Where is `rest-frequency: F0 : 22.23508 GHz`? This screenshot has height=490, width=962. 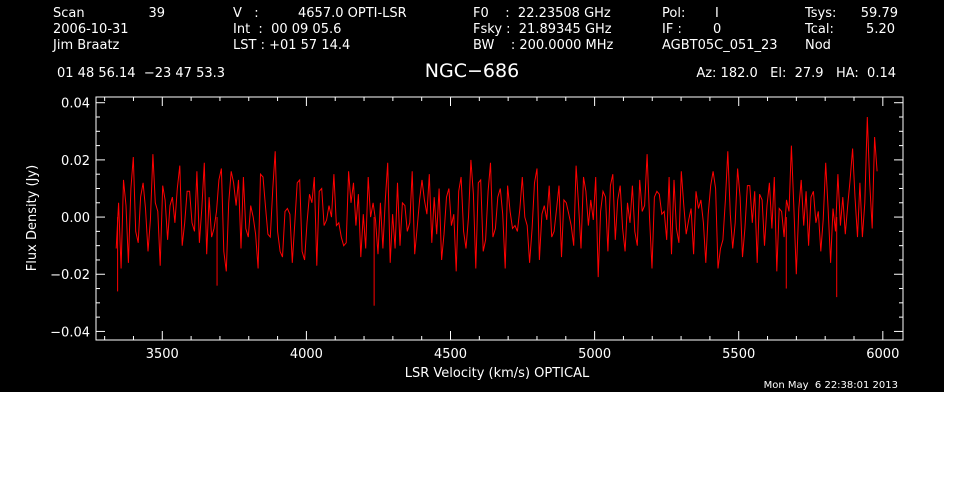
rest-frequency: F0 : 22.23508 GHz is located at coordinates (542, 13).